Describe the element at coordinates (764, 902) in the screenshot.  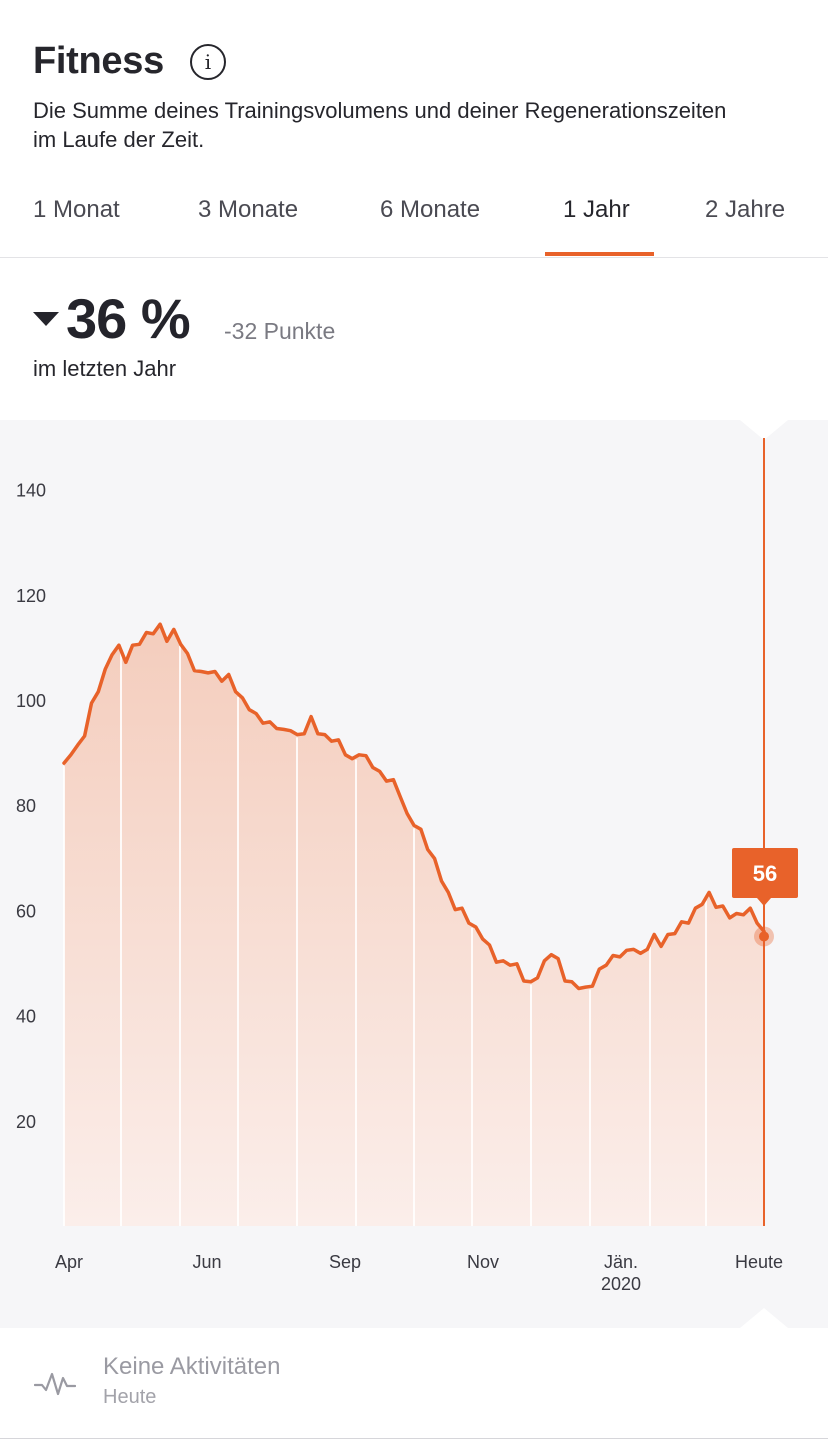
I see `value-badge-pointer` at that location.